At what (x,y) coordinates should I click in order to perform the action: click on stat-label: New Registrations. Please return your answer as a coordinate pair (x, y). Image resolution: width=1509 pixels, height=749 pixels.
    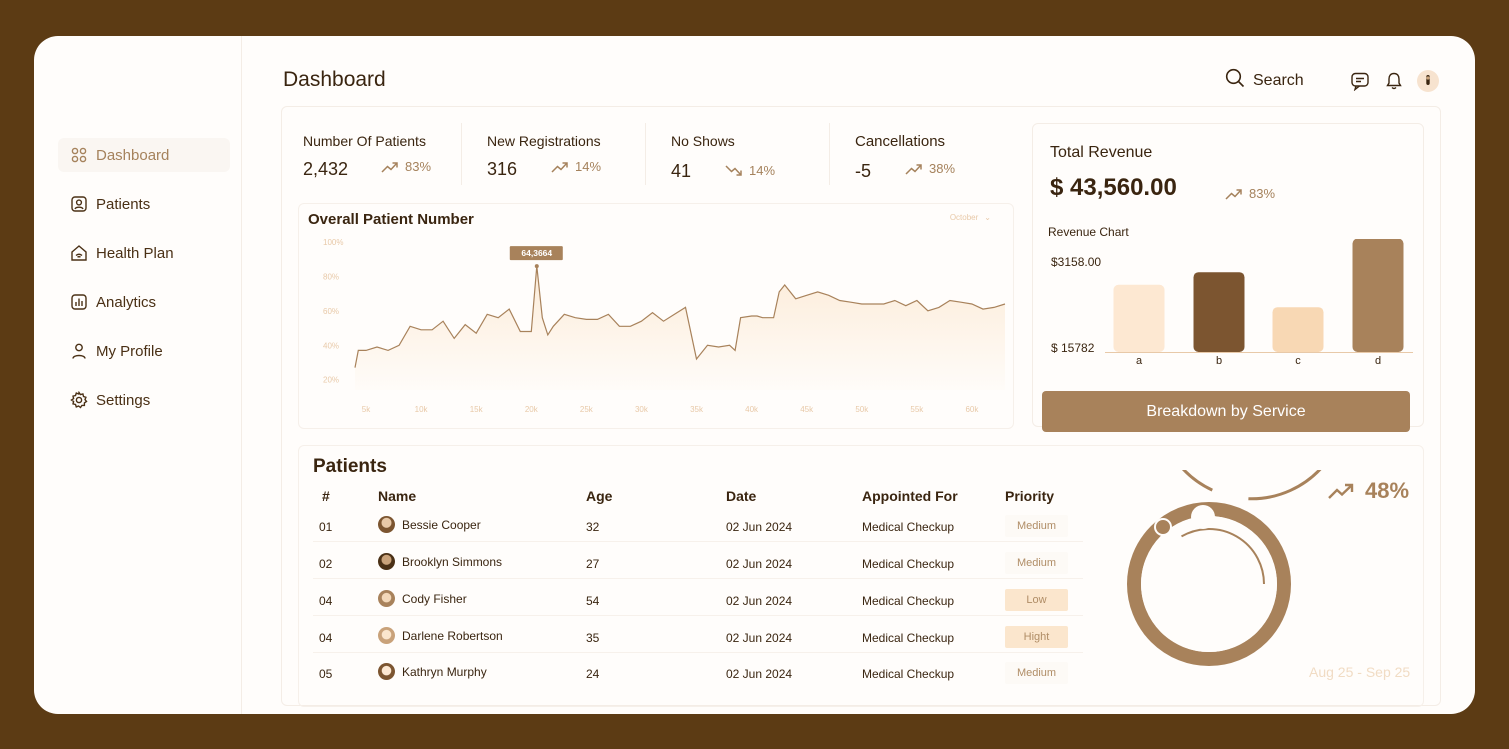
    Looking at the image, I should click on (544, 141).